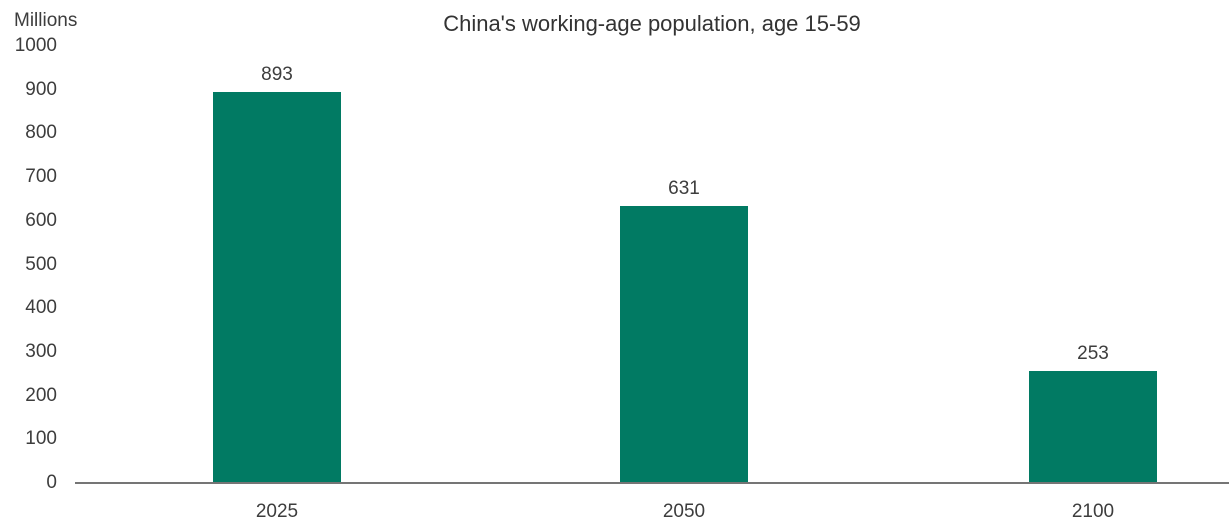  Describe the element at coordinates (277, 511) in the screenshot. I see `x-axis-tick-label: 2025` at that location.